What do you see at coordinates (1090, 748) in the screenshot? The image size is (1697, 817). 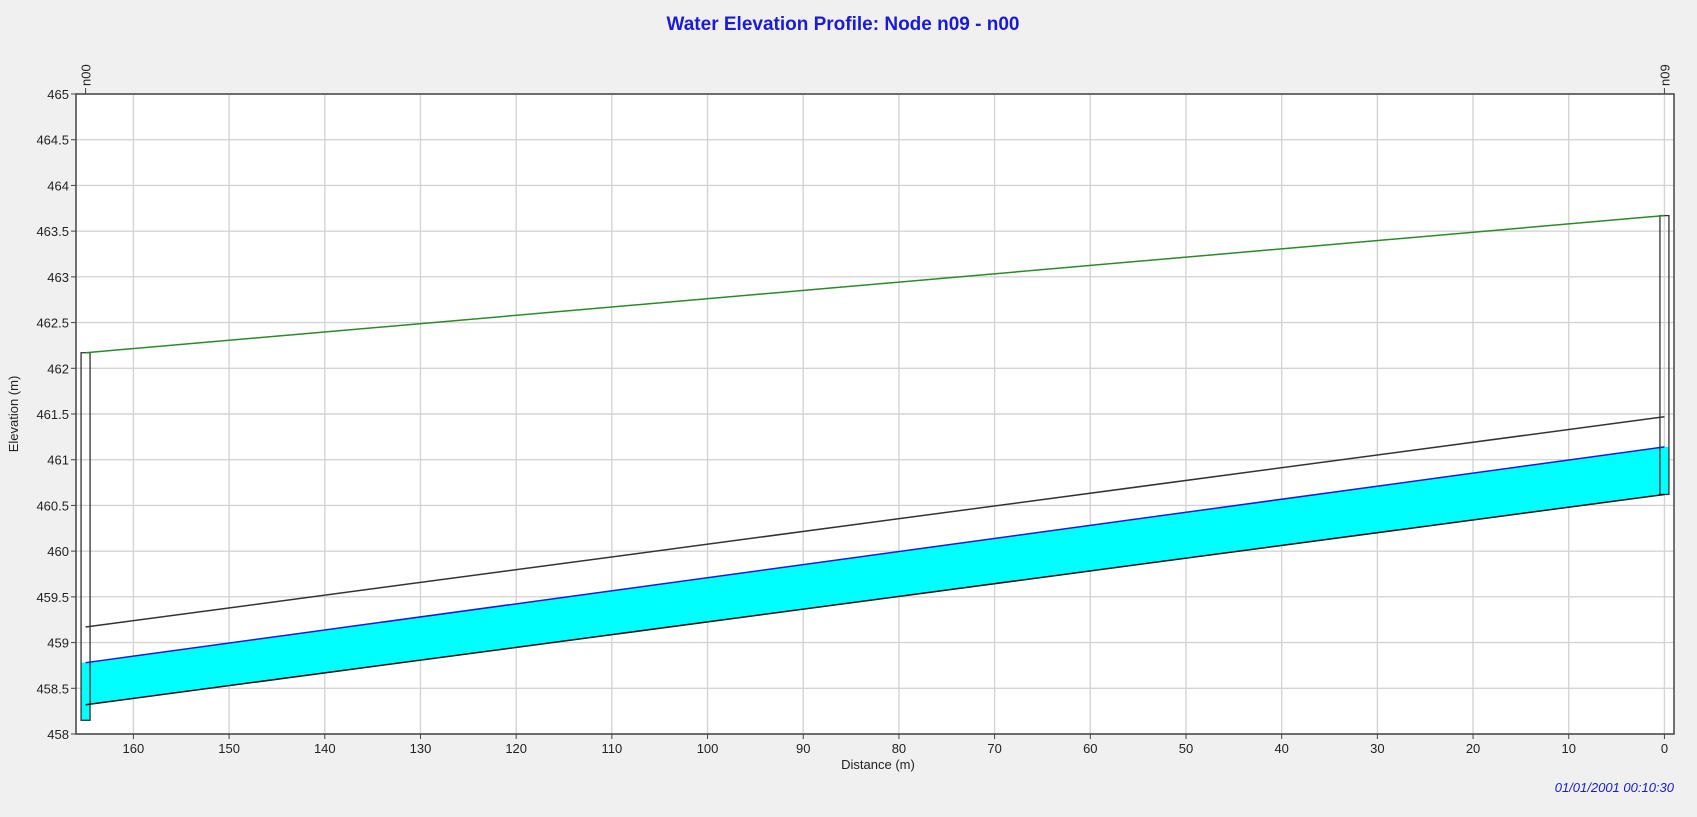 I see `x-tick-label: 60` at bounding box center [1090, 748].